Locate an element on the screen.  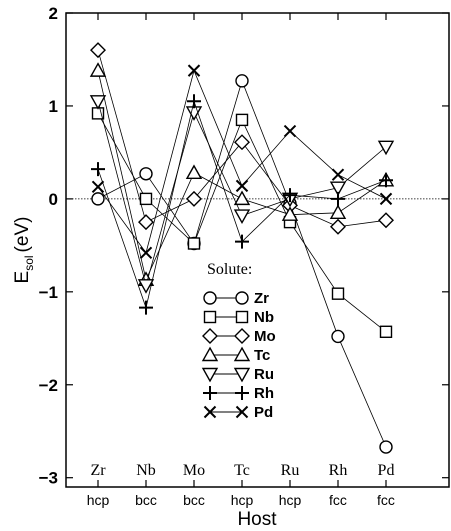
host-label: Pd is located at coordinates (386, 470).